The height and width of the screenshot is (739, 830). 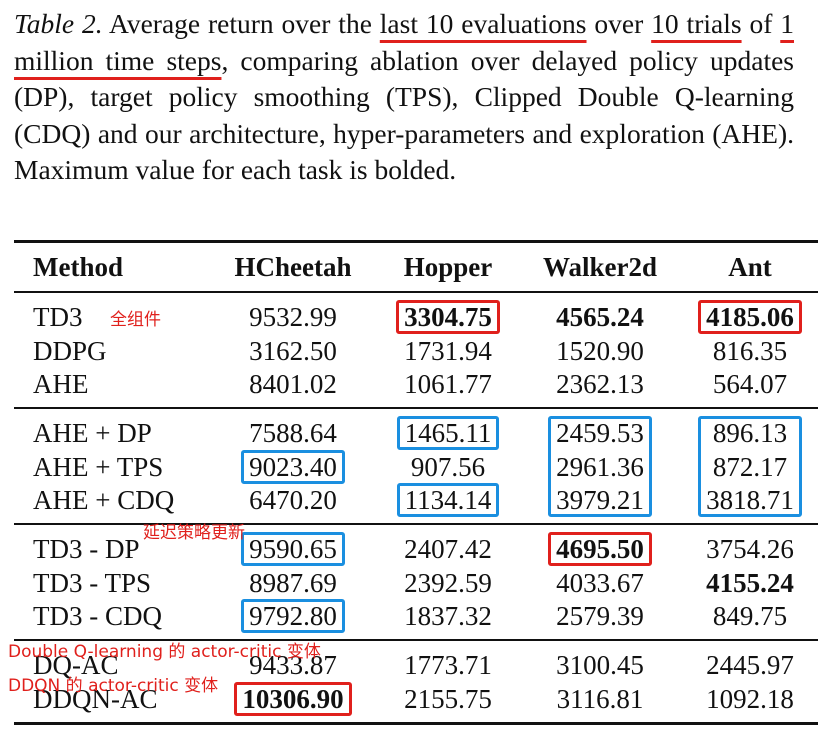 What do you see at coordinates (293, 500) in the screenshot?
I see `table-cell: 6470.20` at bounding box center [293, 500].